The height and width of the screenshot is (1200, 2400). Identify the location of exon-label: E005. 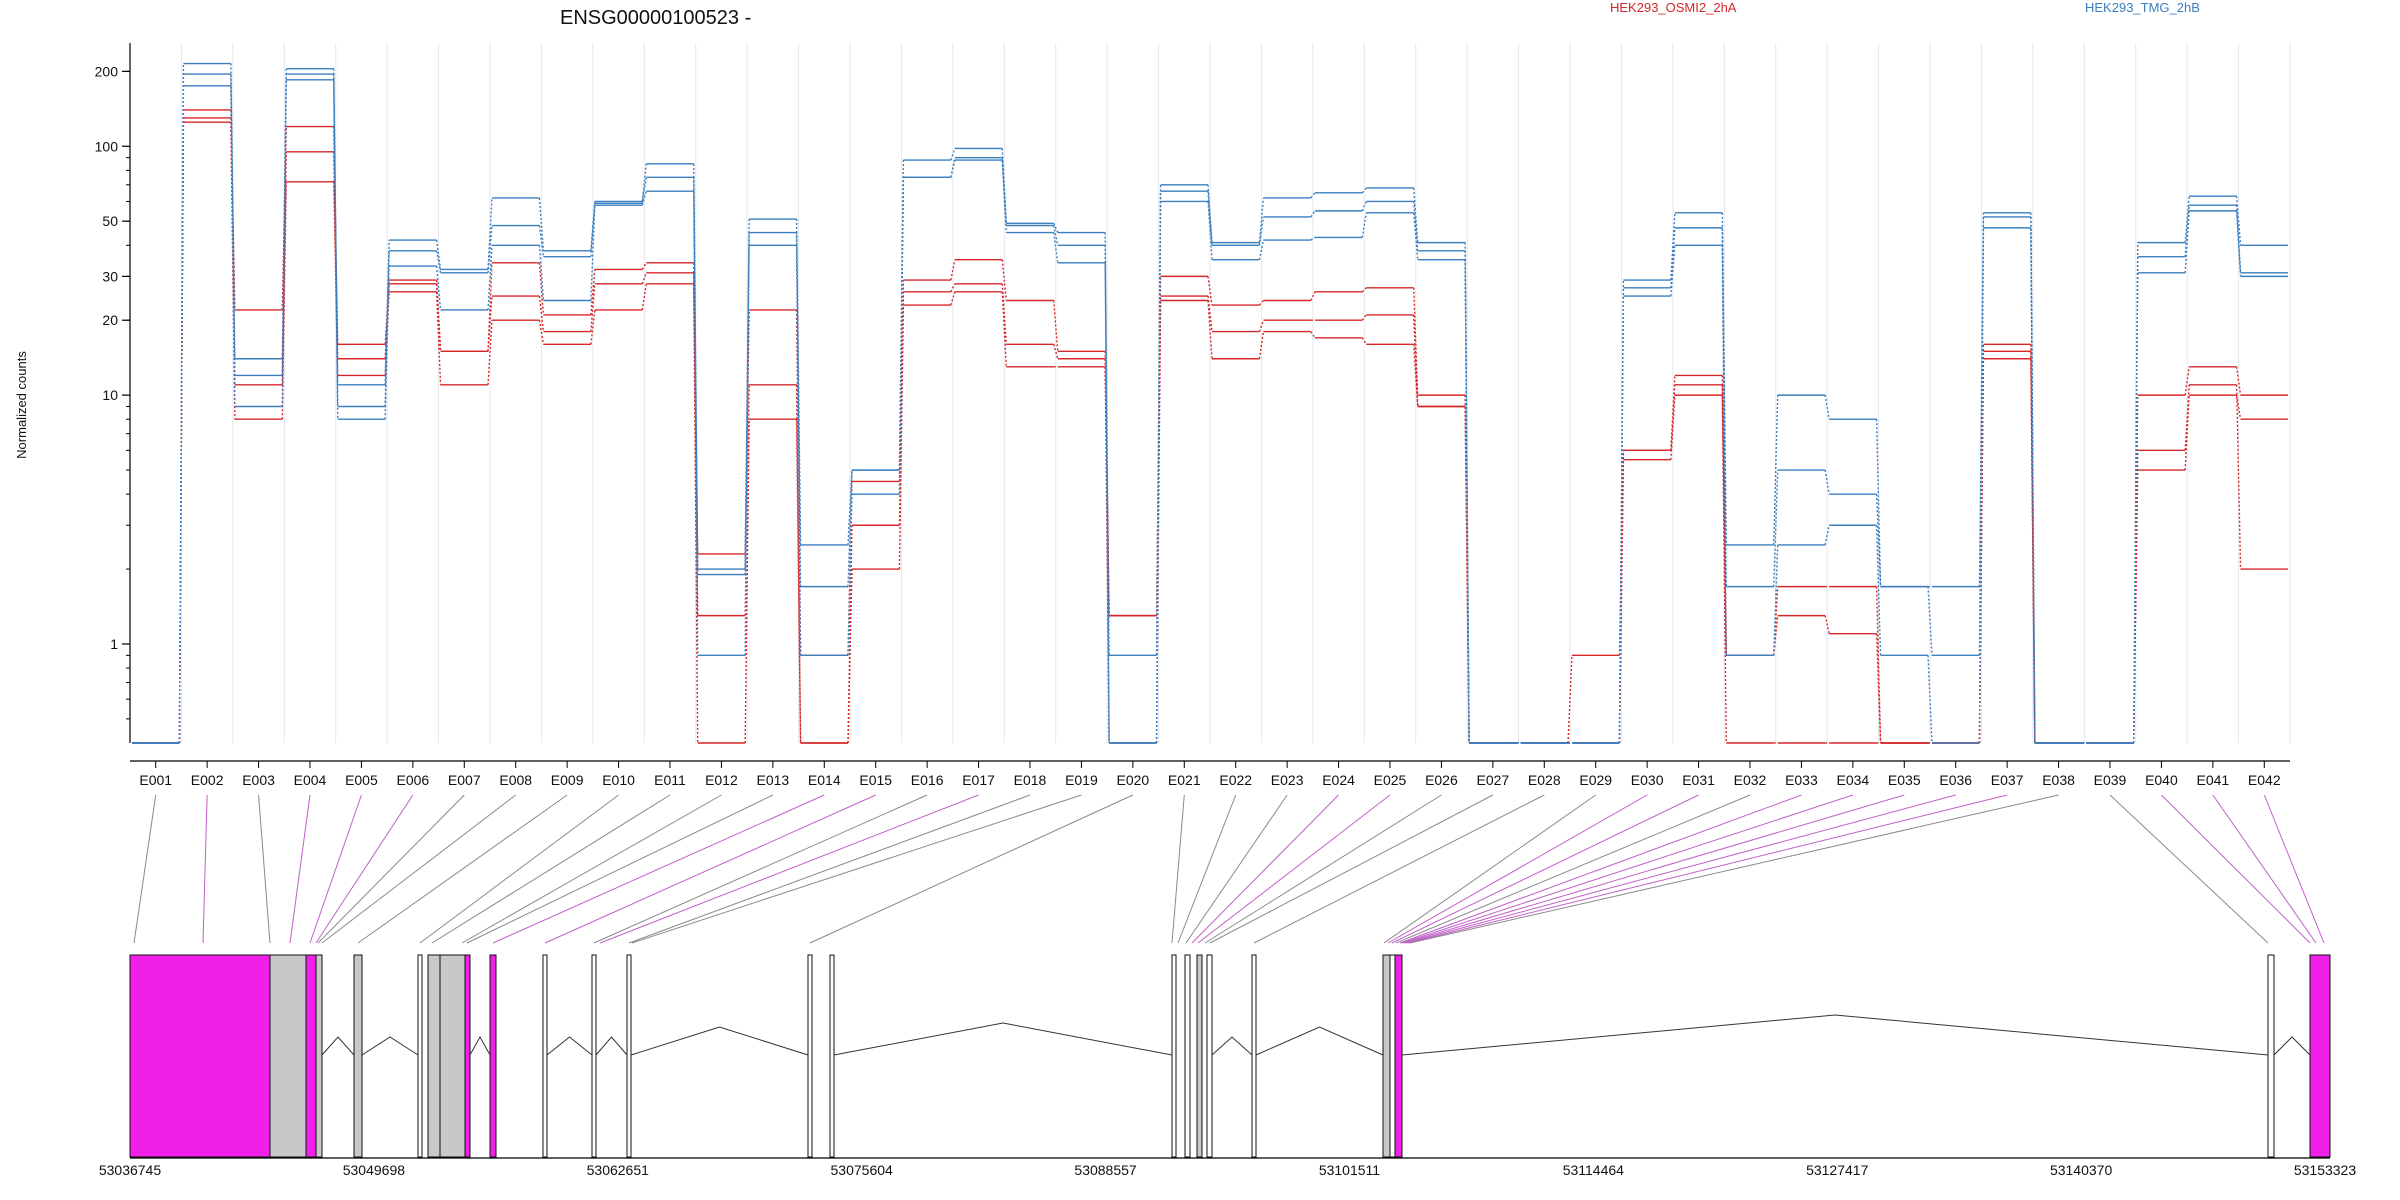
(361, 780).